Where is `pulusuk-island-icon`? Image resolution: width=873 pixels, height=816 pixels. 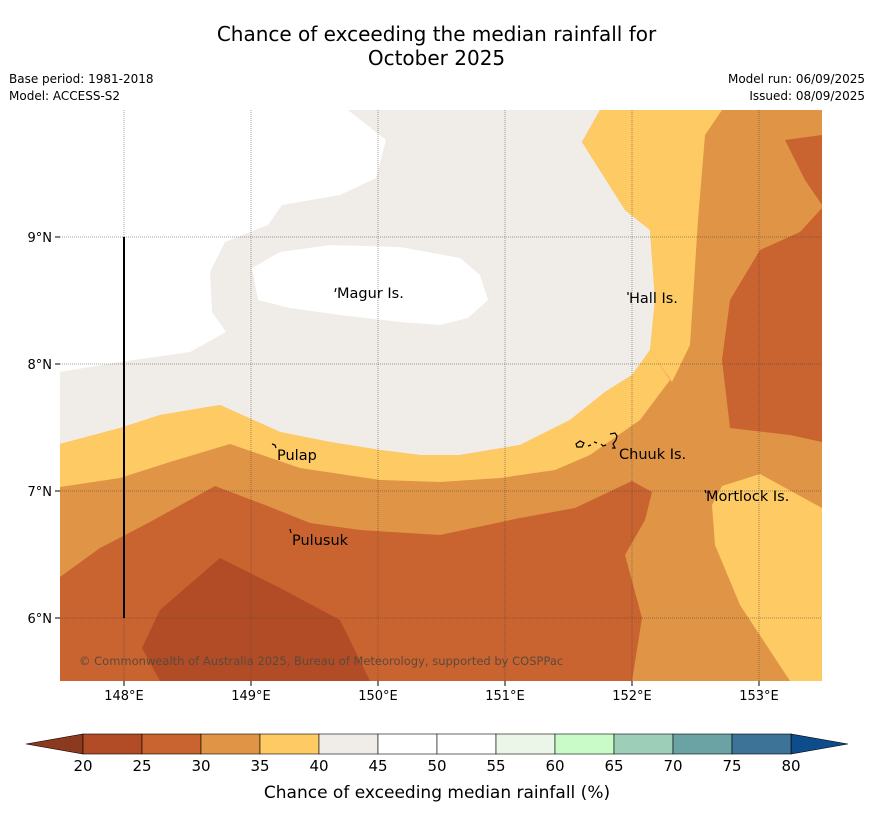
pulusuk-island-icon is located at coordinates (290, 531).